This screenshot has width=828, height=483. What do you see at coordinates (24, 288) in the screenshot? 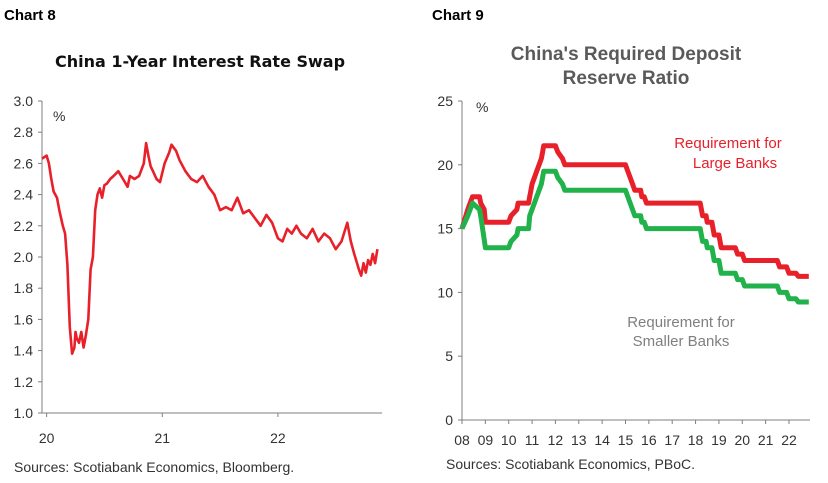
I see `chart-8-ytick-label: 1.8` at bounding box center [24, 288].